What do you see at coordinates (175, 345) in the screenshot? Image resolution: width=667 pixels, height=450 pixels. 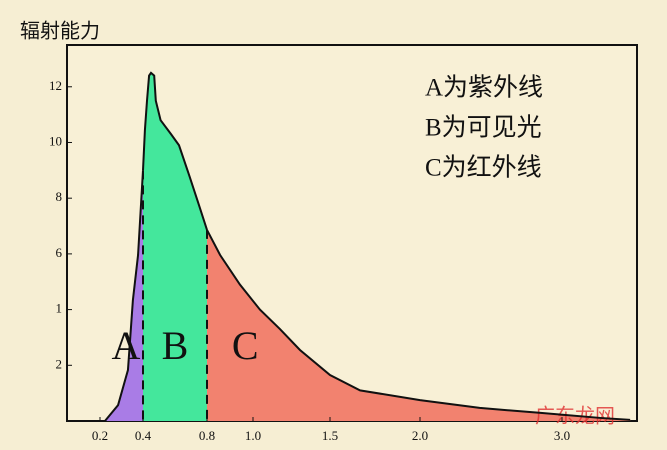 I see `region-label: B` at bounding box center [175, 345].